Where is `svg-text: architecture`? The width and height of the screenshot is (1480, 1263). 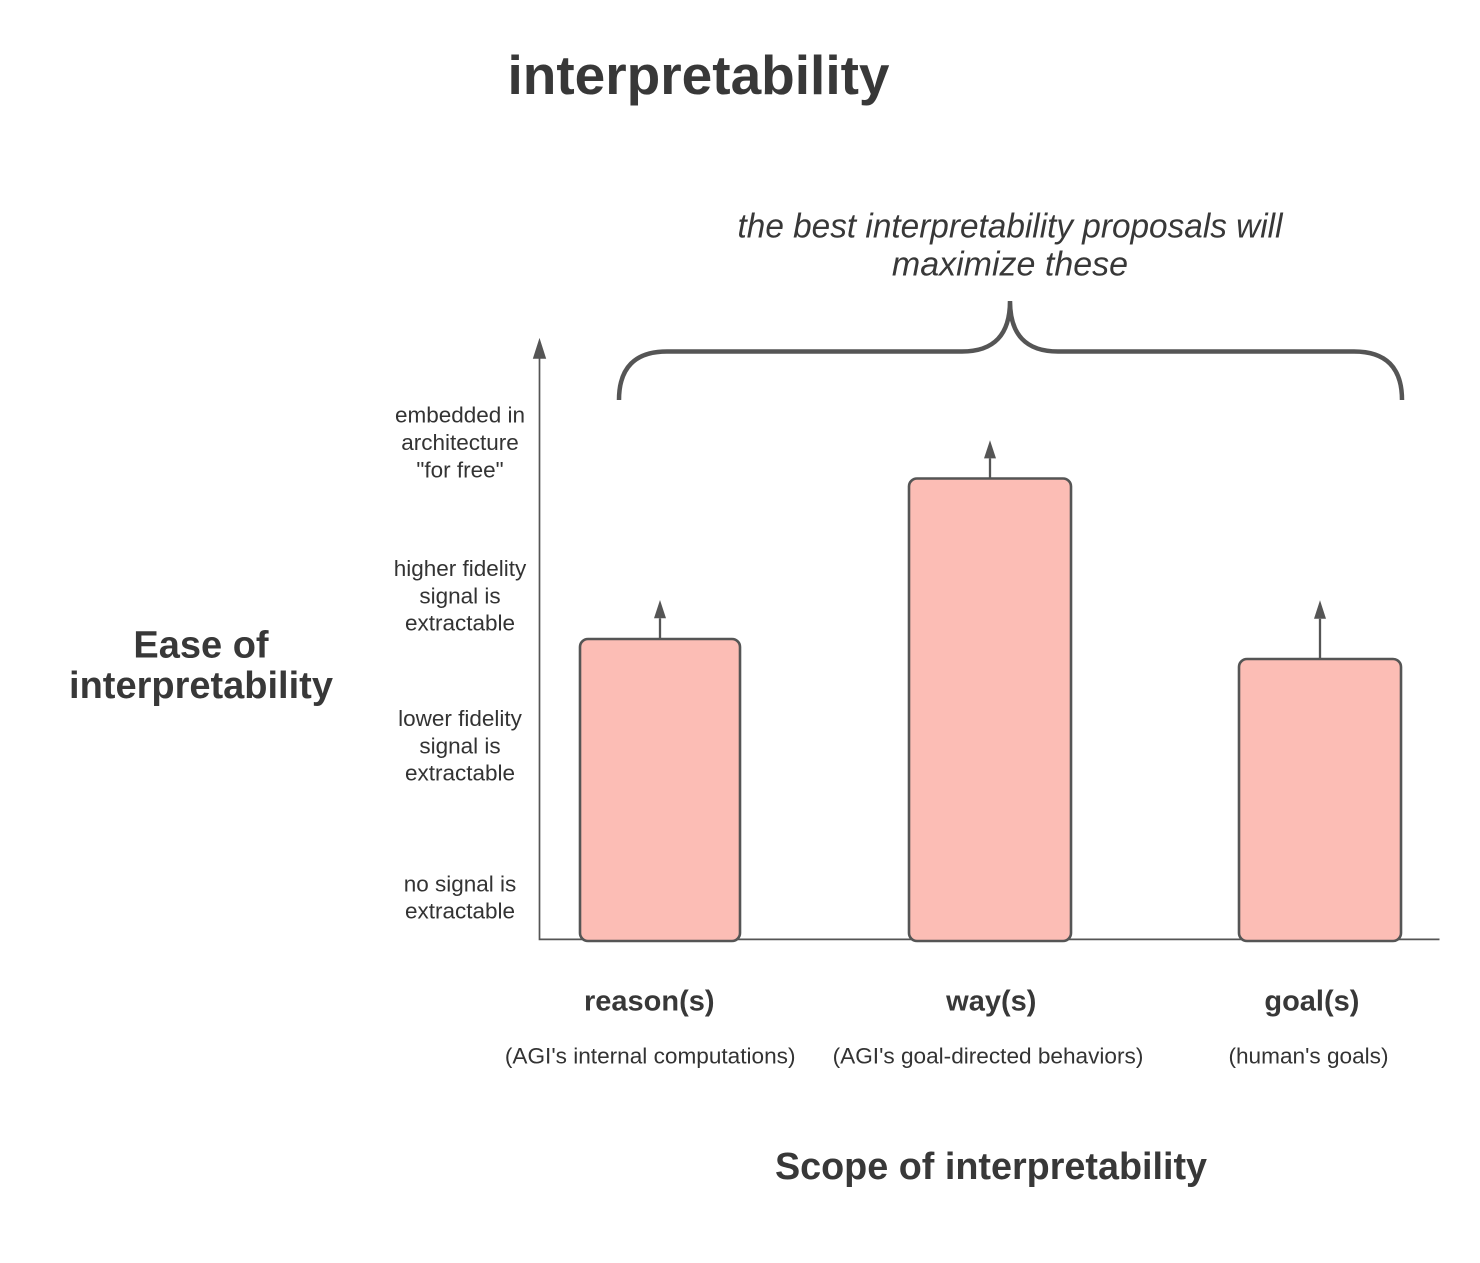 svg-text: architecture is located at coordinates (460, 442).